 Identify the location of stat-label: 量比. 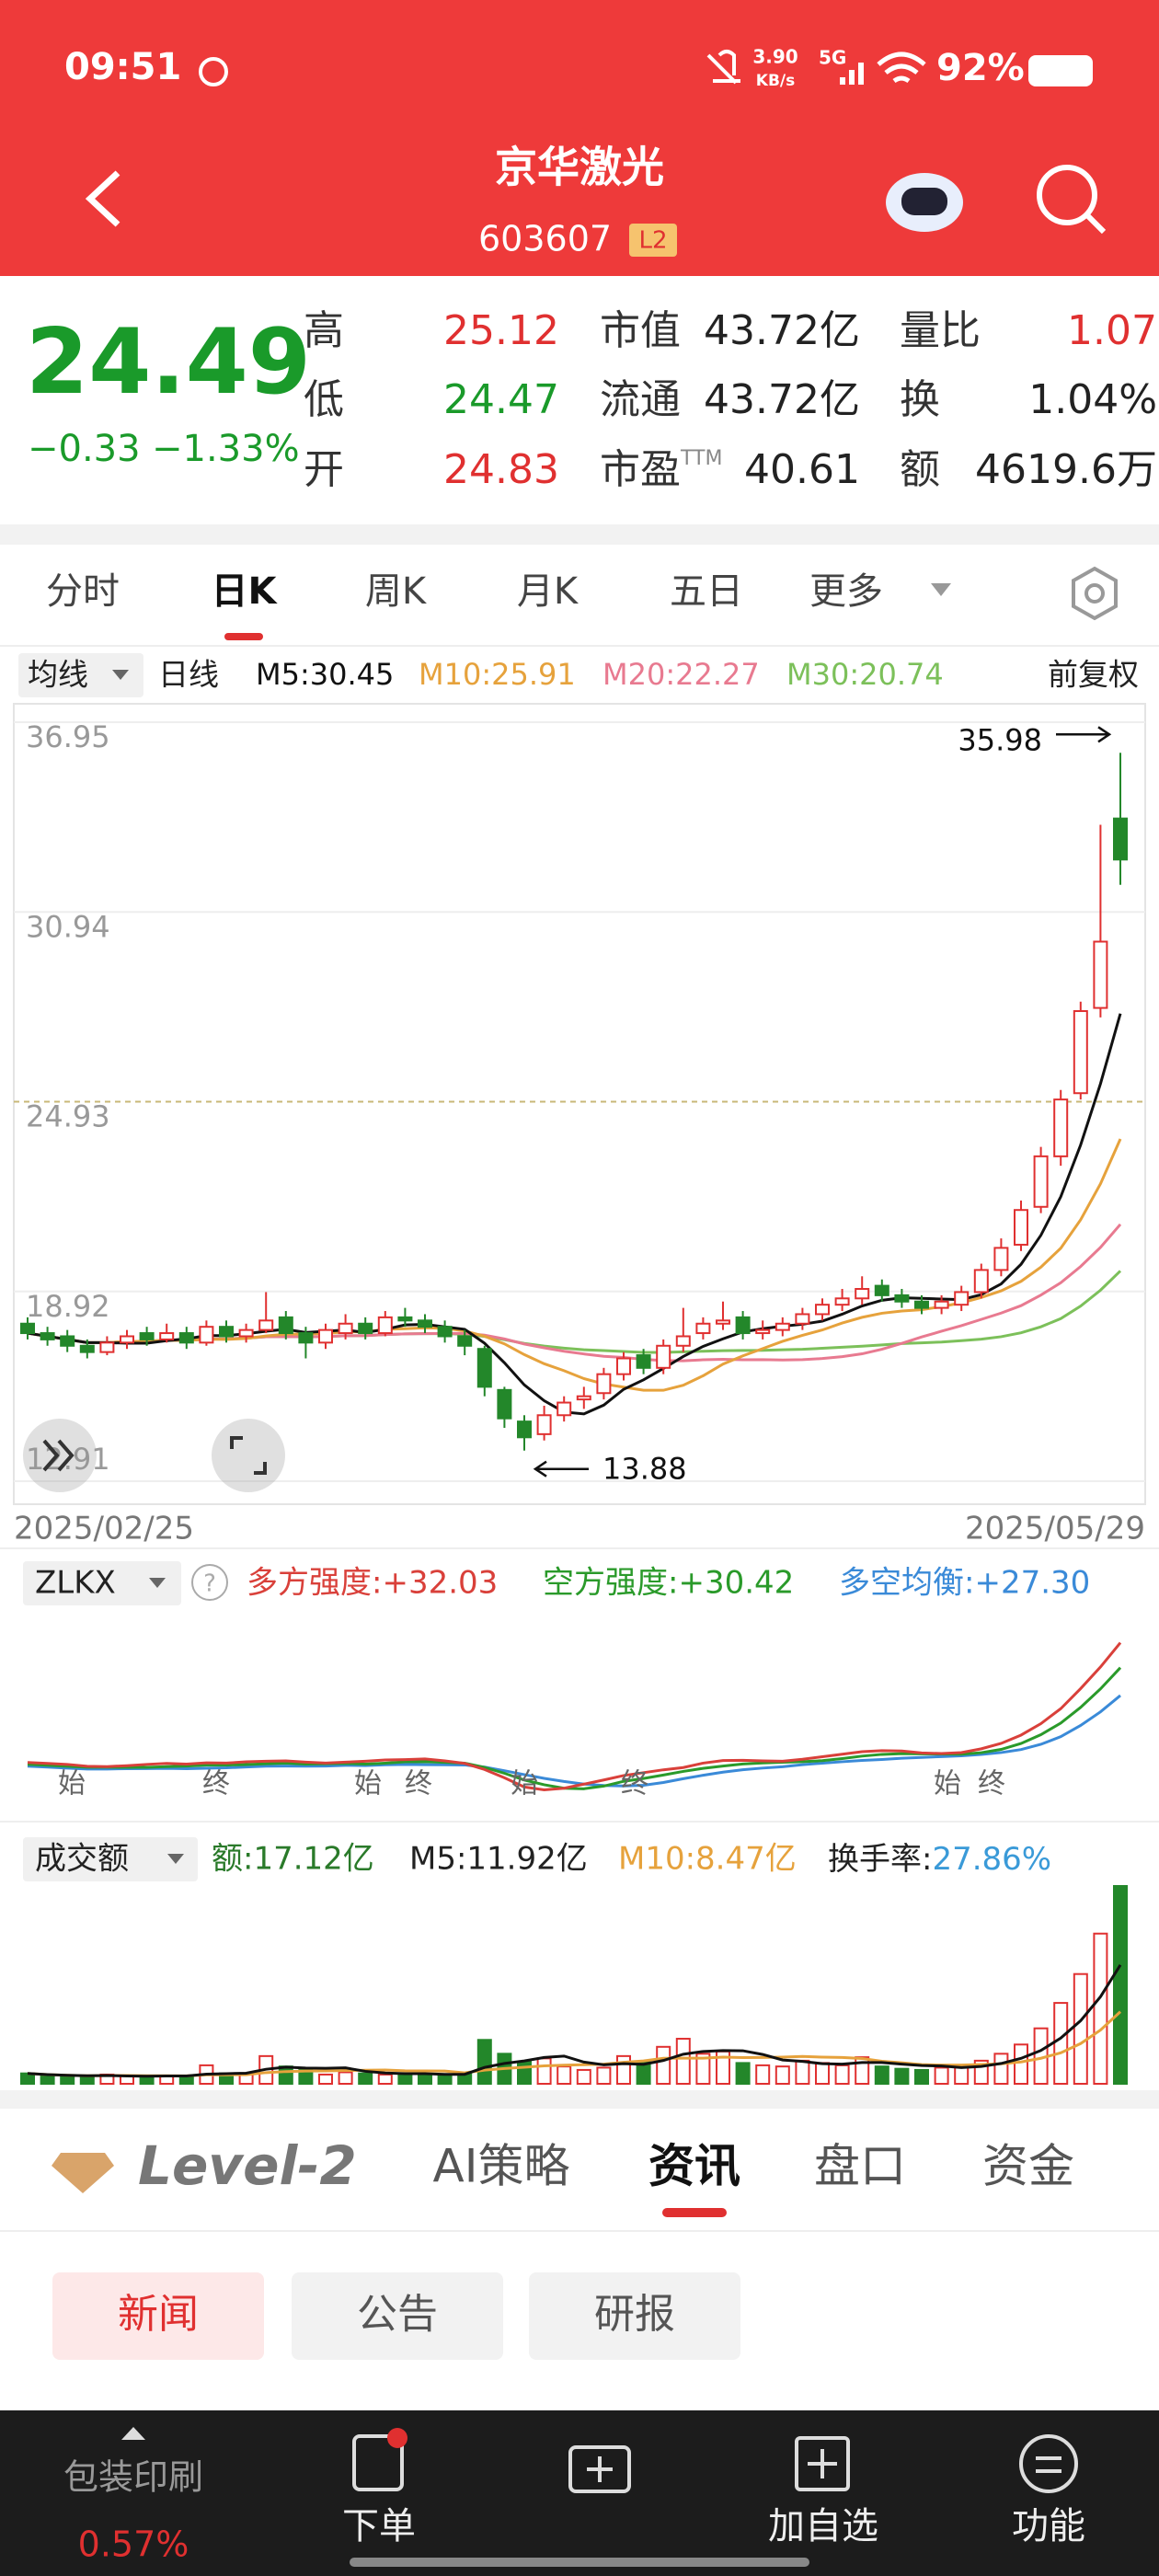
(940, 330).